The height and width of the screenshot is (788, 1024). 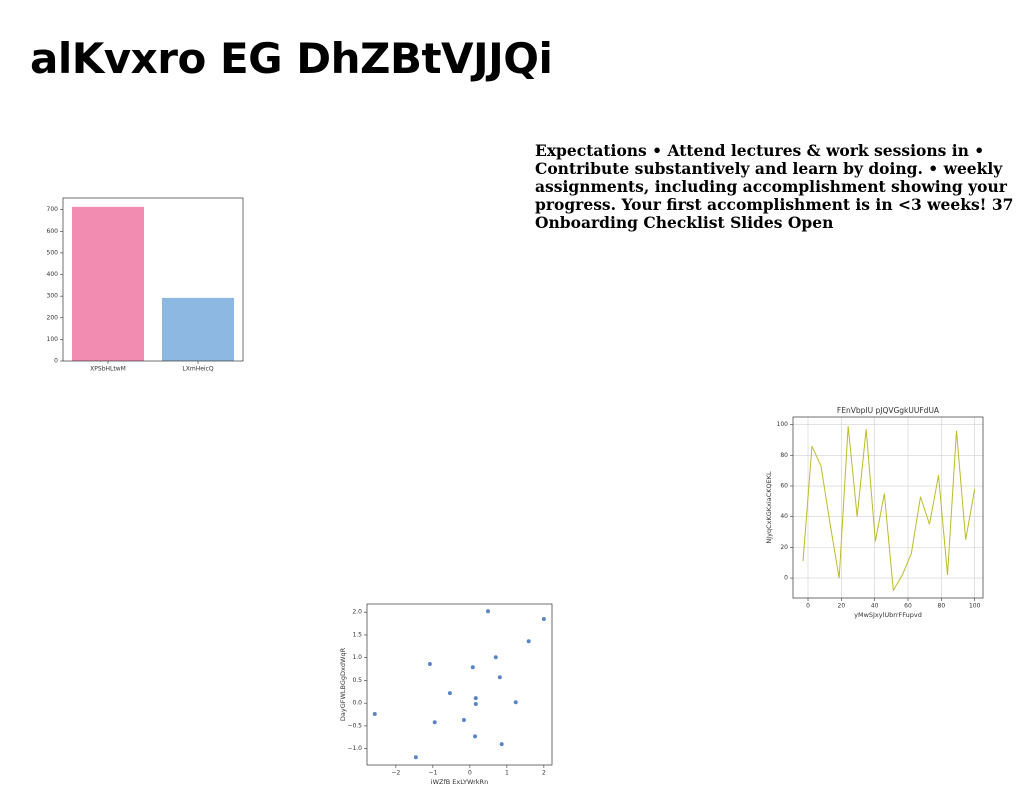 What do you see at coordinates (197, 369) in the screenshot?
I see `x-tick-label: LXmHeicQ` at bounding box center [197, 369].